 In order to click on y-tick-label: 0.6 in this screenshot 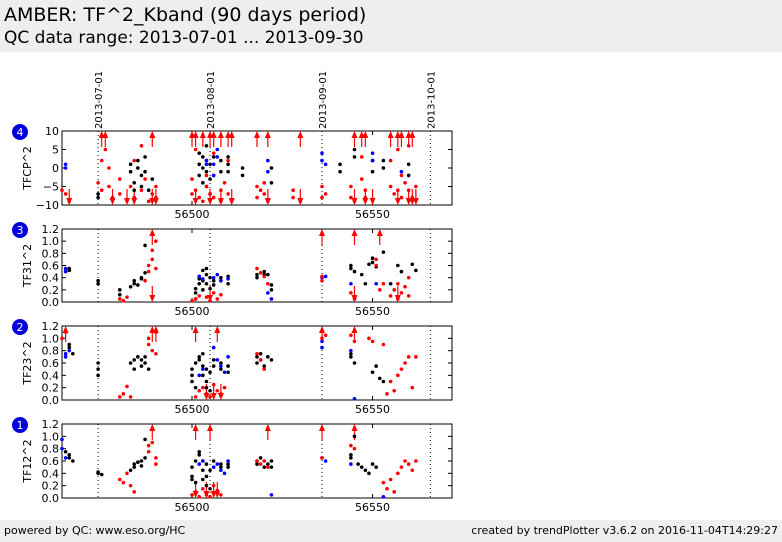, I will do `click(51, 266)`.